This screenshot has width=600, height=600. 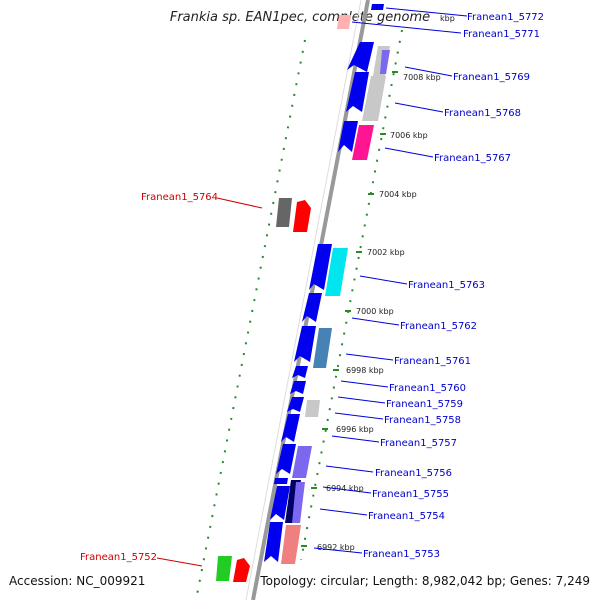 What do you see at coordinates (418, 443) in the screenshot?
I see `gene-label-5757: Franean1_5757` at bounding box center [418, 443].